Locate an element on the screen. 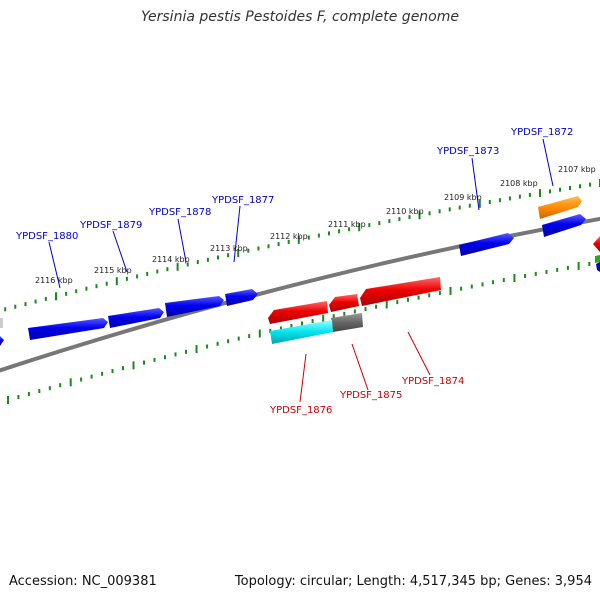 This screenshot has height=600, width=600. reverse-genes is located at coordinates (434, 280).